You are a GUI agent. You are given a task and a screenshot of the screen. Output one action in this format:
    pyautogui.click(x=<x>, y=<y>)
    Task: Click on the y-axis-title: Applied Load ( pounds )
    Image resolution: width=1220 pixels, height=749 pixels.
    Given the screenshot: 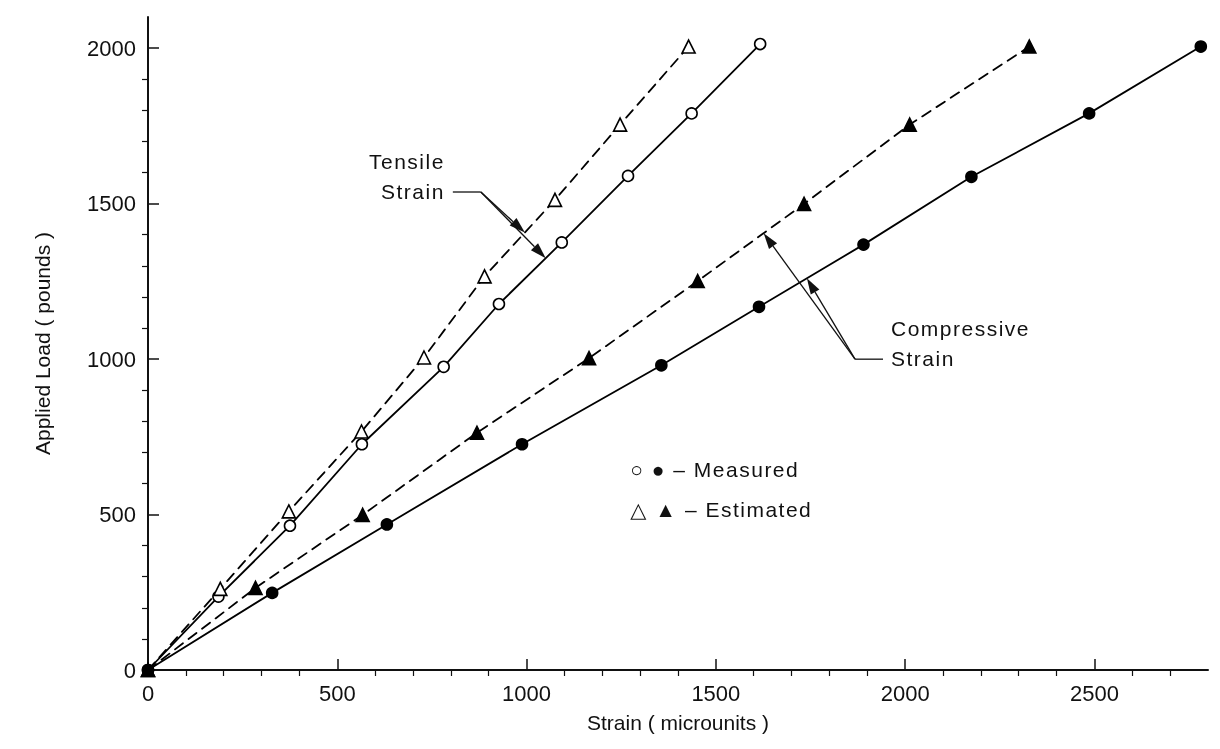 What is the action you would take?
    pyautogui.click(x=42, y=343)
    